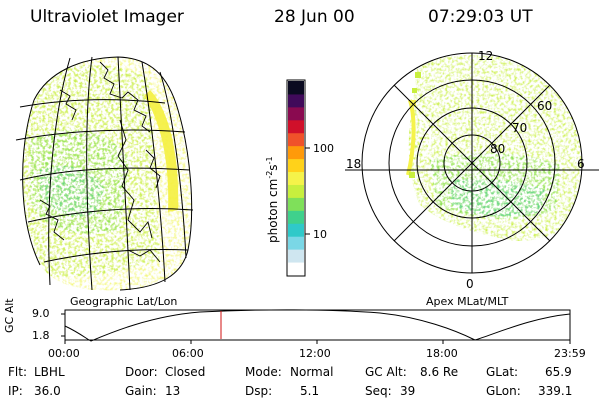 The width and height of the screenshot is (600, 400). Describe the element at coordinates (263, 372) in the screenshot. I see `mode-label: Mode:` at that location.